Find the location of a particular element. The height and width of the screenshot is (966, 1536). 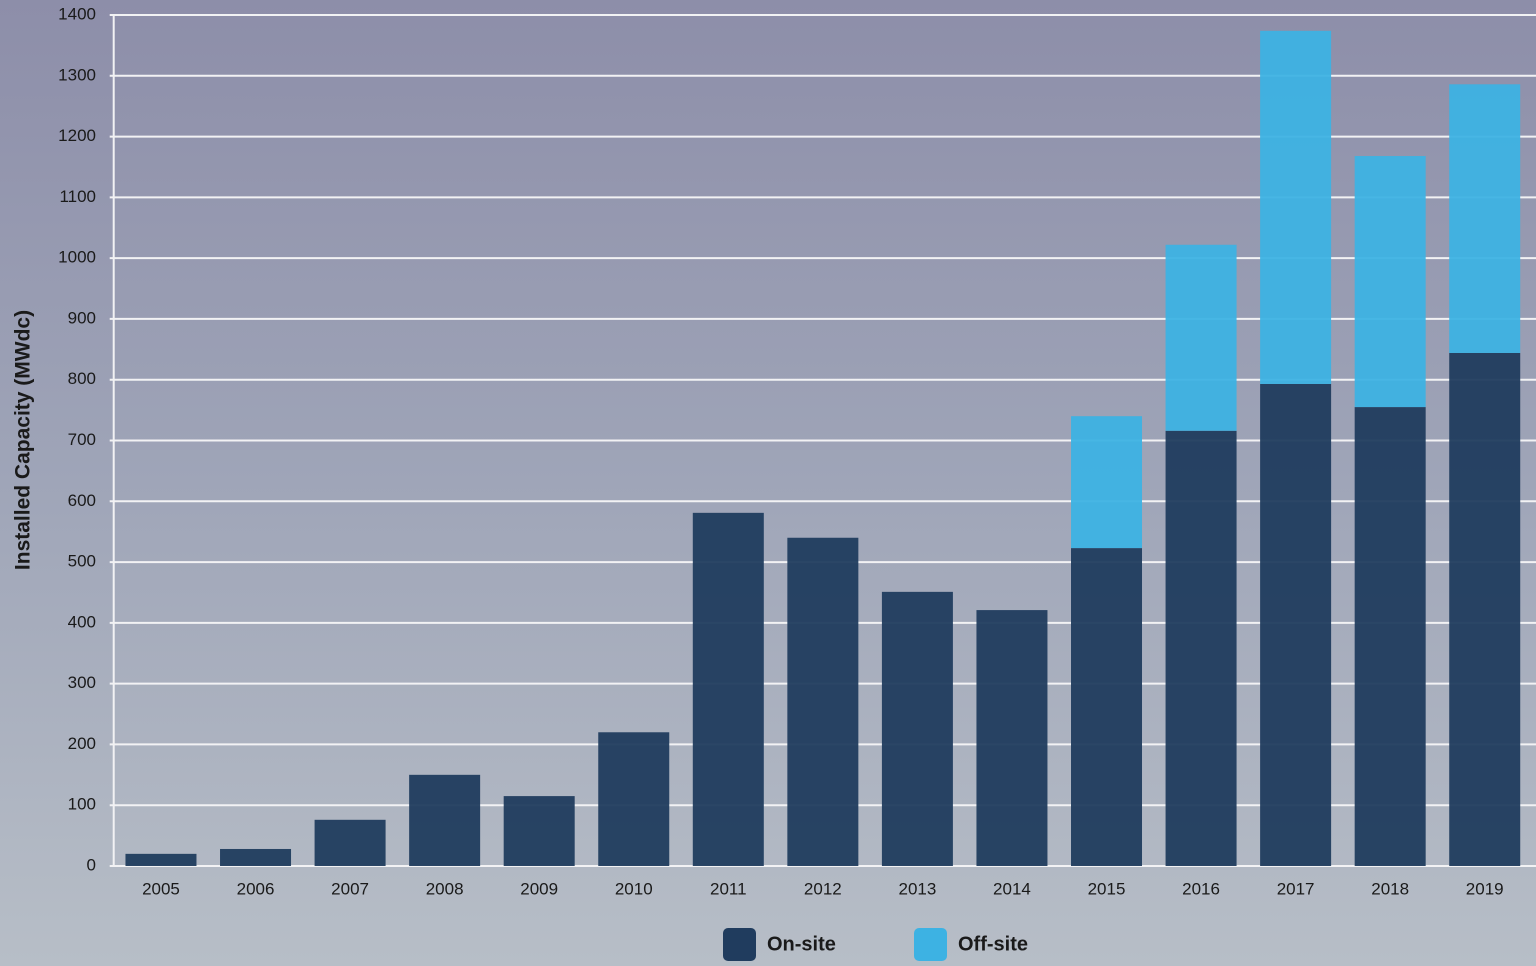

x-tick-label: 2011 is located at coordinates (728, 888).